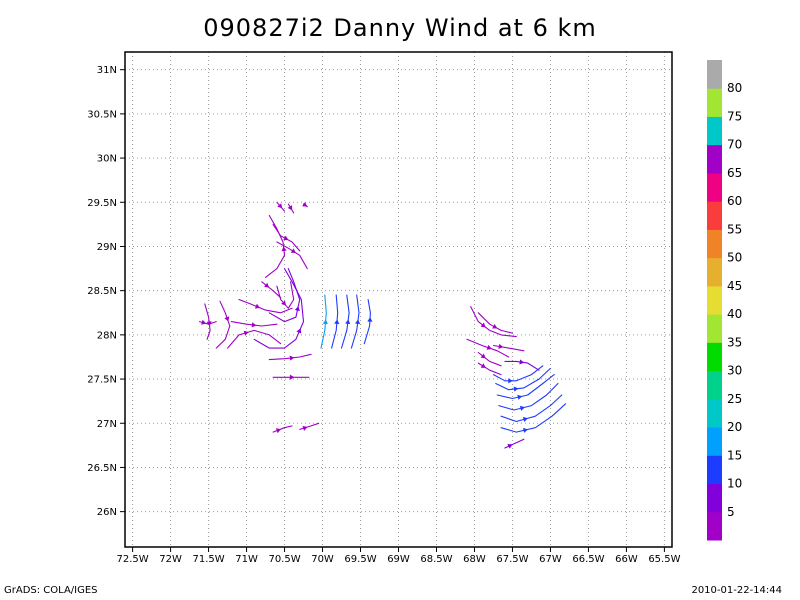 The width and height of the screenshot is (800, 600). I want to click on colorbar-label: 15, so click(734, 455).